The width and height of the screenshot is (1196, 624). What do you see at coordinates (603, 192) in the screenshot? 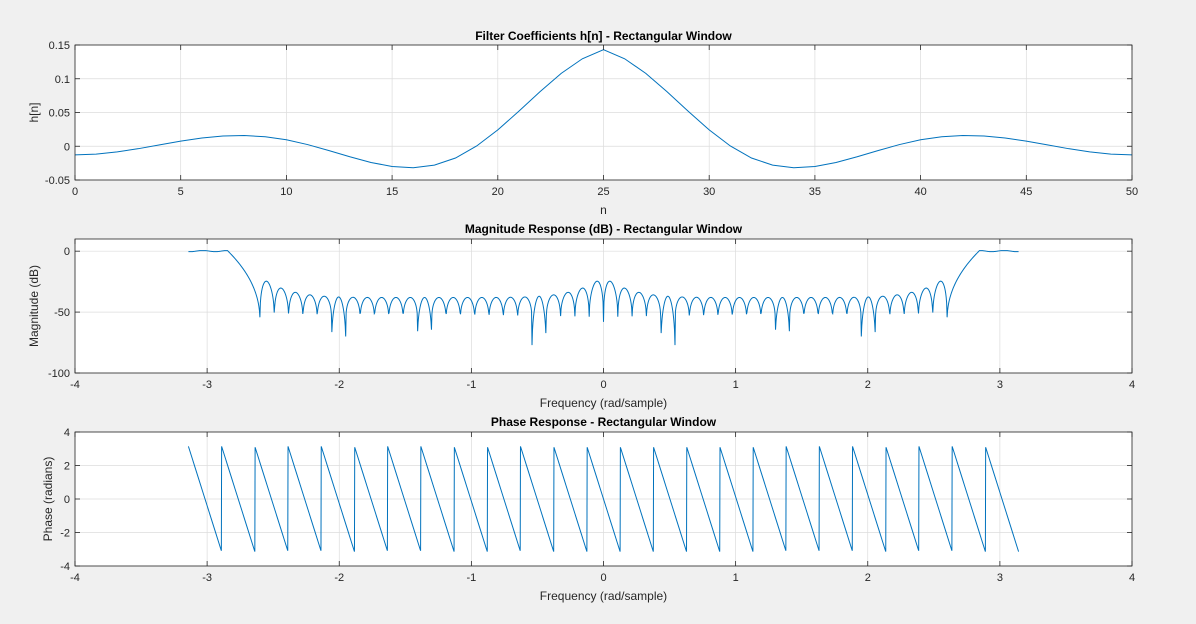
I see `x-tick-label: 25` at bounding box center [603, 192].